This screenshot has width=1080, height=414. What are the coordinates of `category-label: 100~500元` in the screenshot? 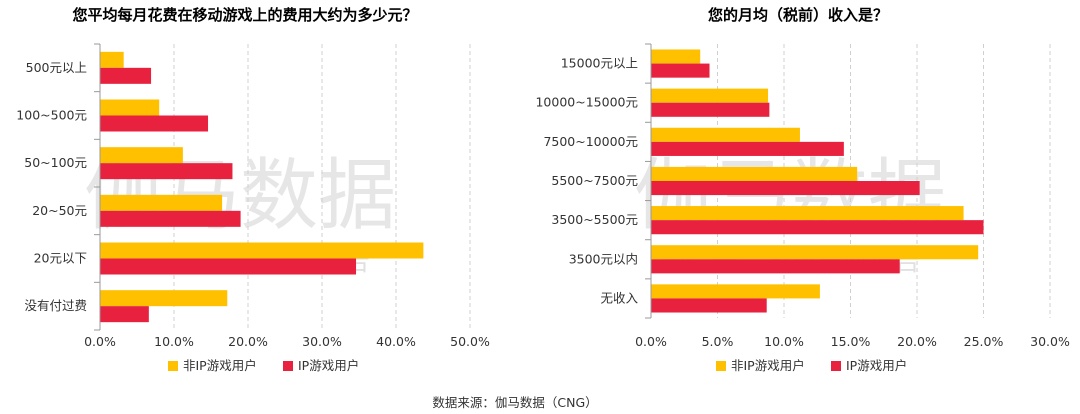 It's located at (51, 115).